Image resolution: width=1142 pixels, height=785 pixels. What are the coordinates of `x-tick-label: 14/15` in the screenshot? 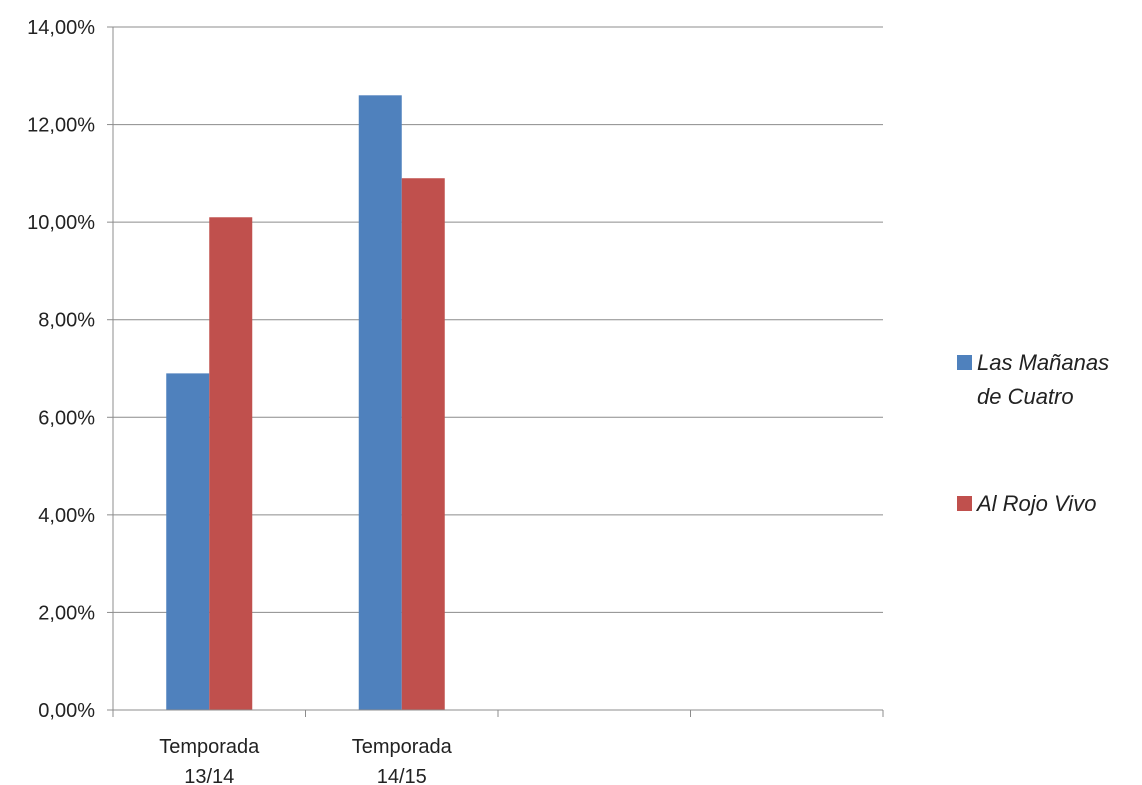 It's located at (402, 775).